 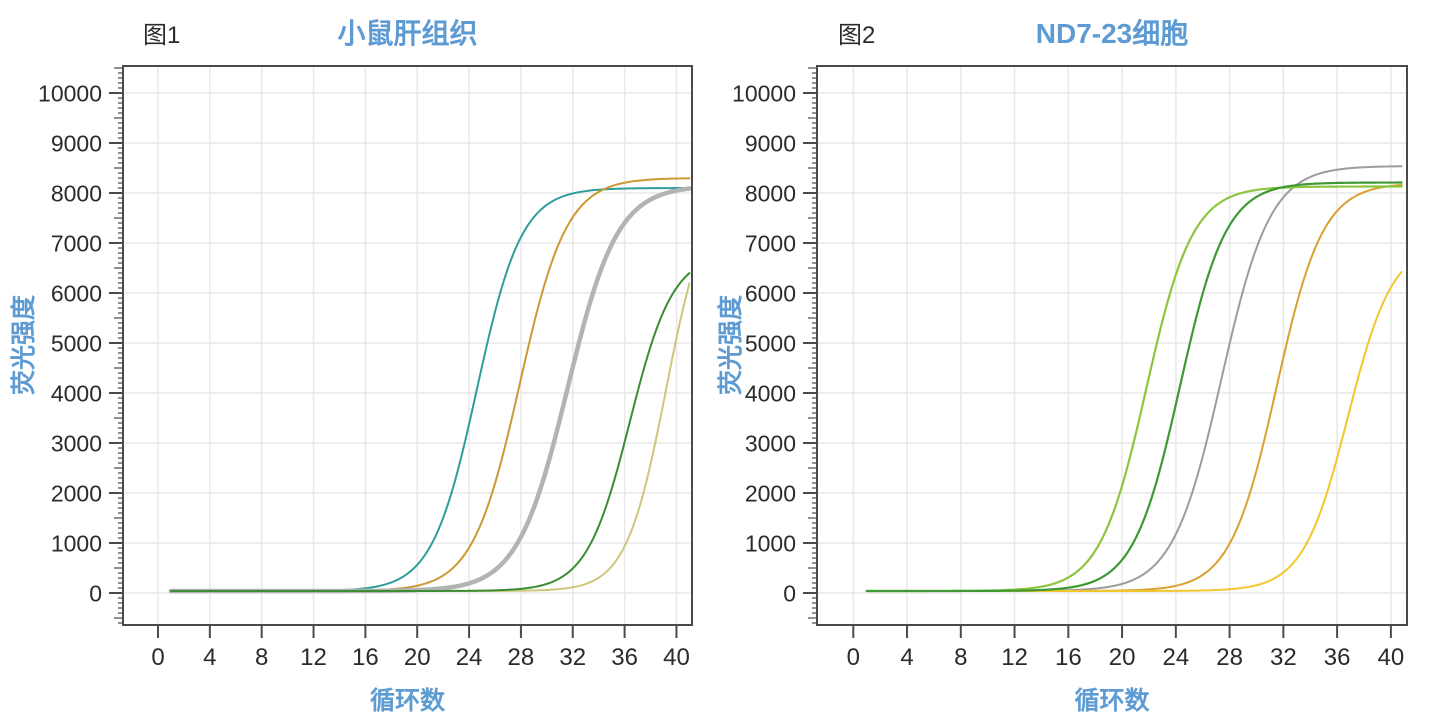 What do you see at coordinates (1112, 701) in the screenshot?
I see `figure-2-x-axis-label: 循环数` at bounding box center [1112, 701].